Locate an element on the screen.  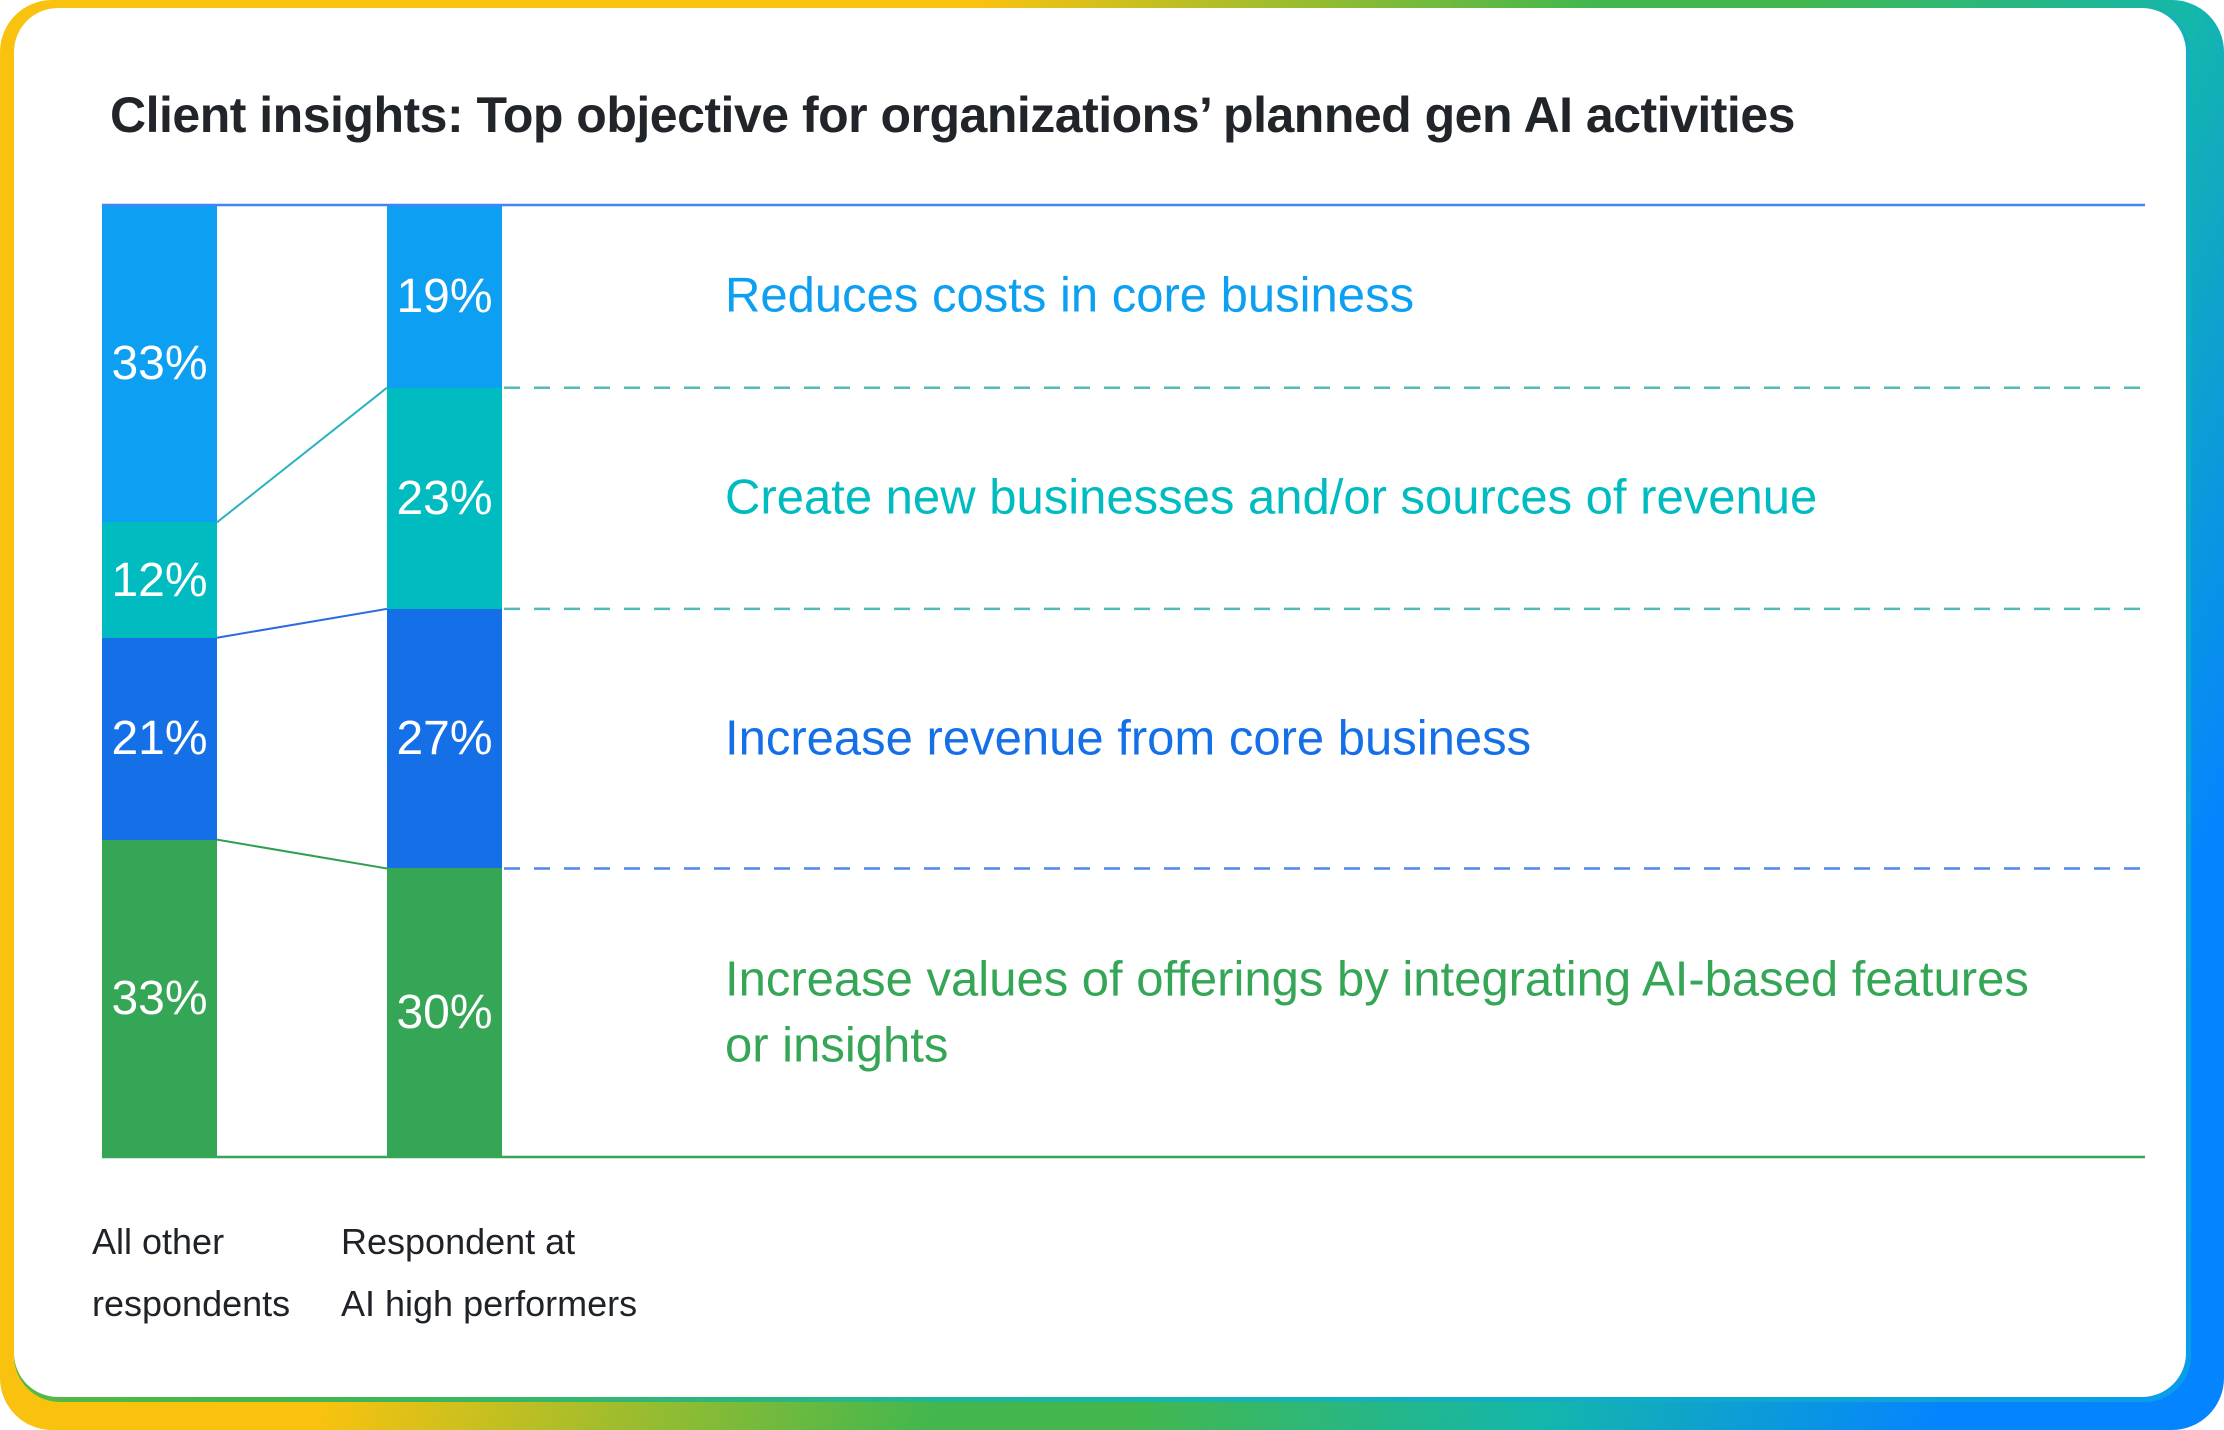
column-label-line: respondents is located at coordinates (191, 1303).